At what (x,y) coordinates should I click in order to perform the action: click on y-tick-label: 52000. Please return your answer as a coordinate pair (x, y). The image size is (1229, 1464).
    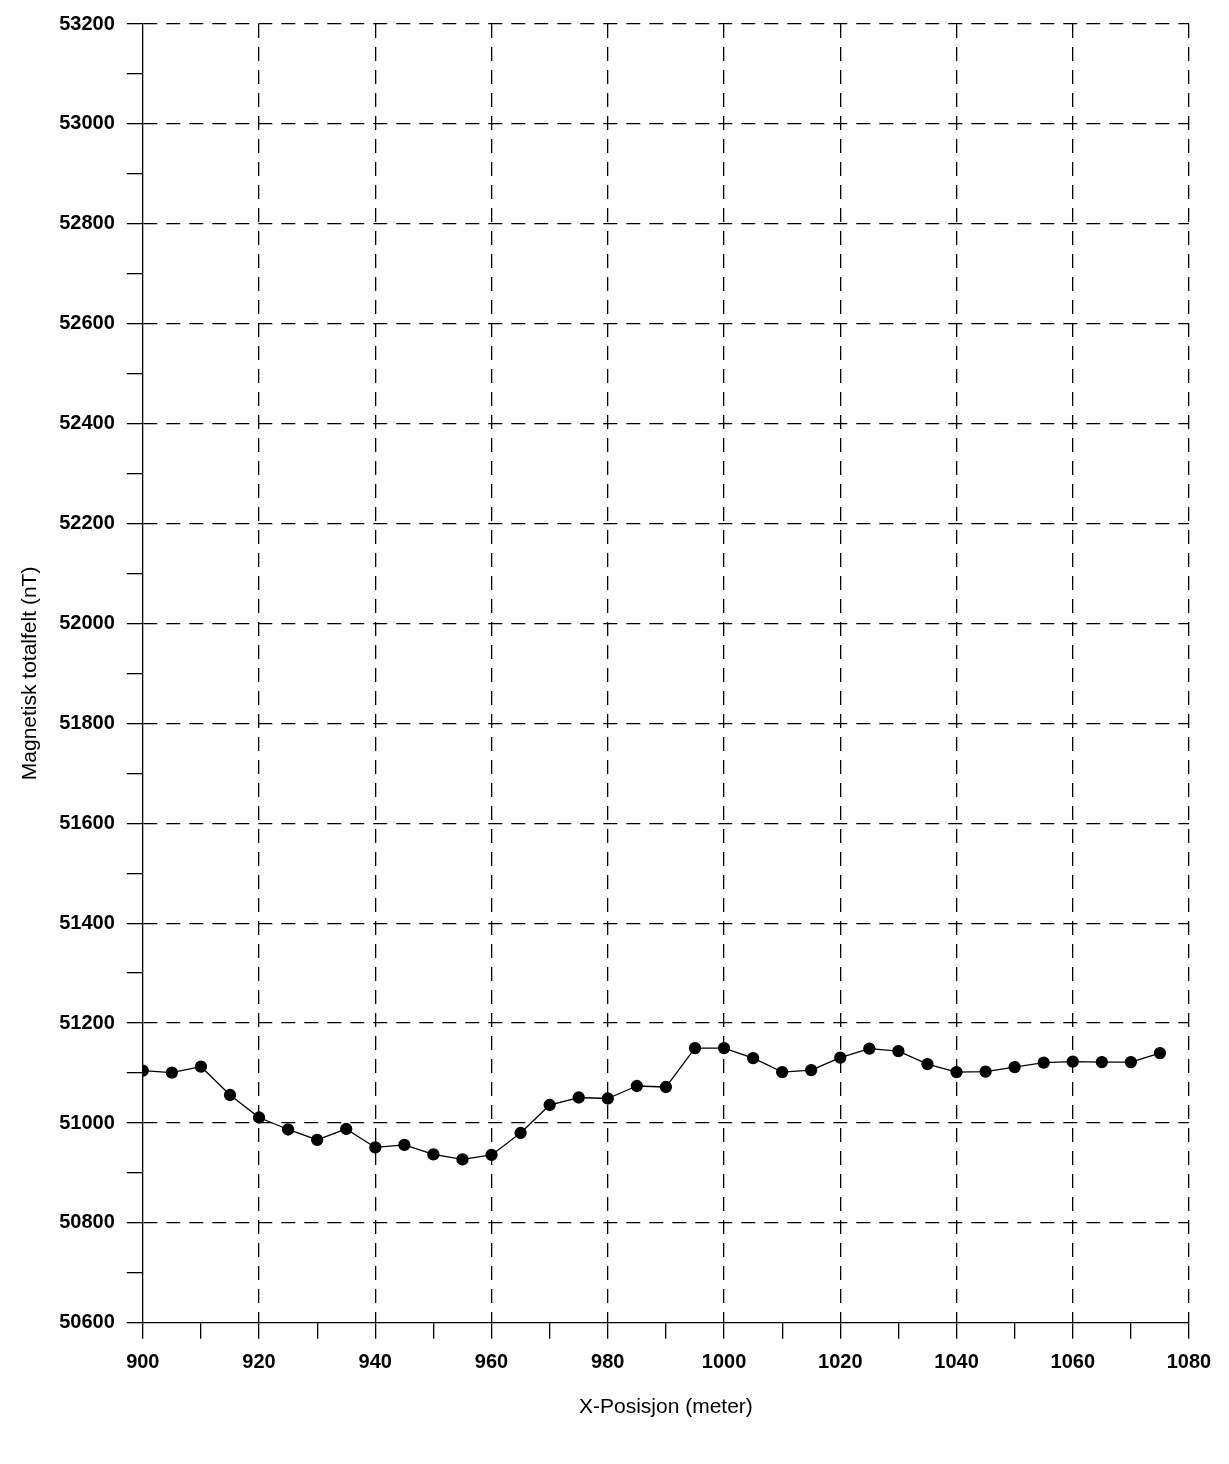
    Looking at the image, I should click on (87, 621).